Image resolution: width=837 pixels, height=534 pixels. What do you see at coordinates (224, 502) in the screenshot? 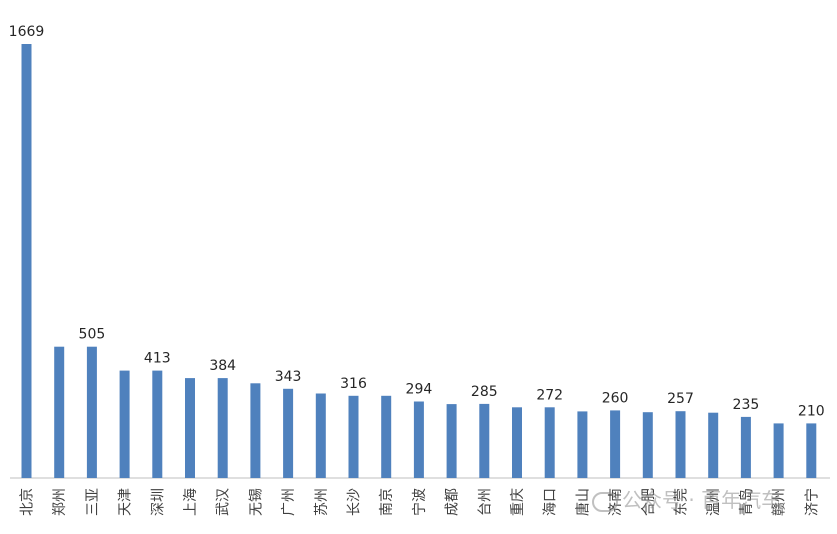
I see `x-tick-label: 武汉` at bounding box center [224, 502].